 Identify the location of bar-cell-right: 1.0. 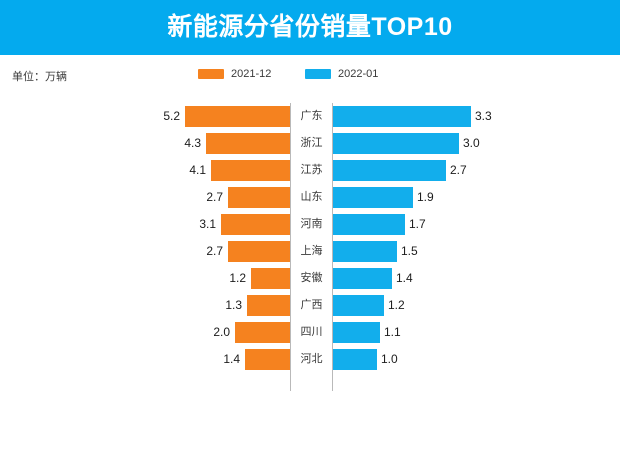
(476, 359).